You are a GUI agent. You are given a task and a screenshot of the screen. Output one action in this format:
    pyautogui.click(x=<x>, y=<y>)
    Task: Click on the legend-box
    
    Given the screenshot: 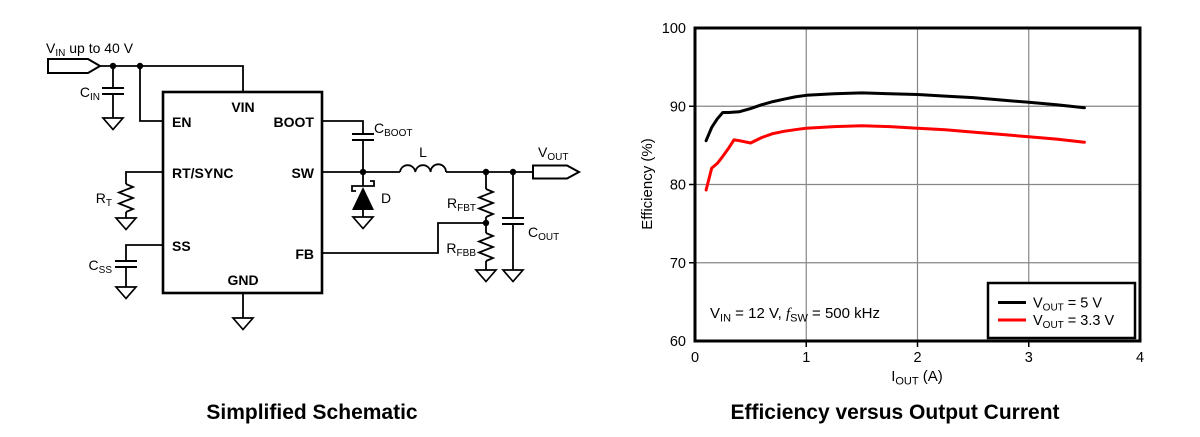 What is the action you would take?
    pyautogui.click(x=1061, y=310)
    